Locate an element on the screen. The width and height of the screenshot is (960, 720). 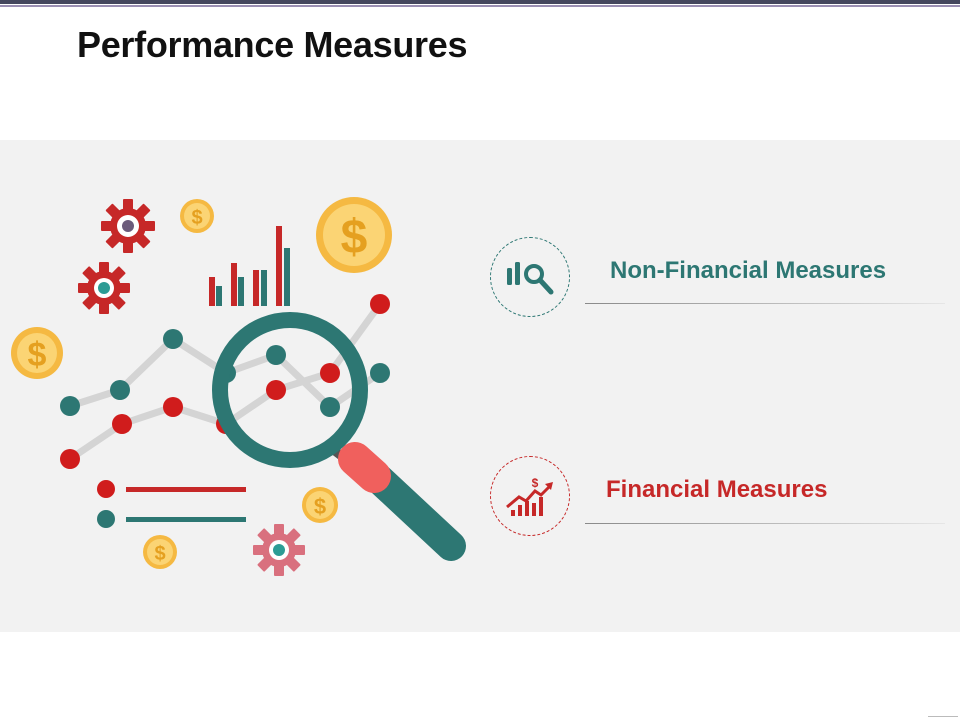
bar-chart-icon is located at coordinates (249, 266).